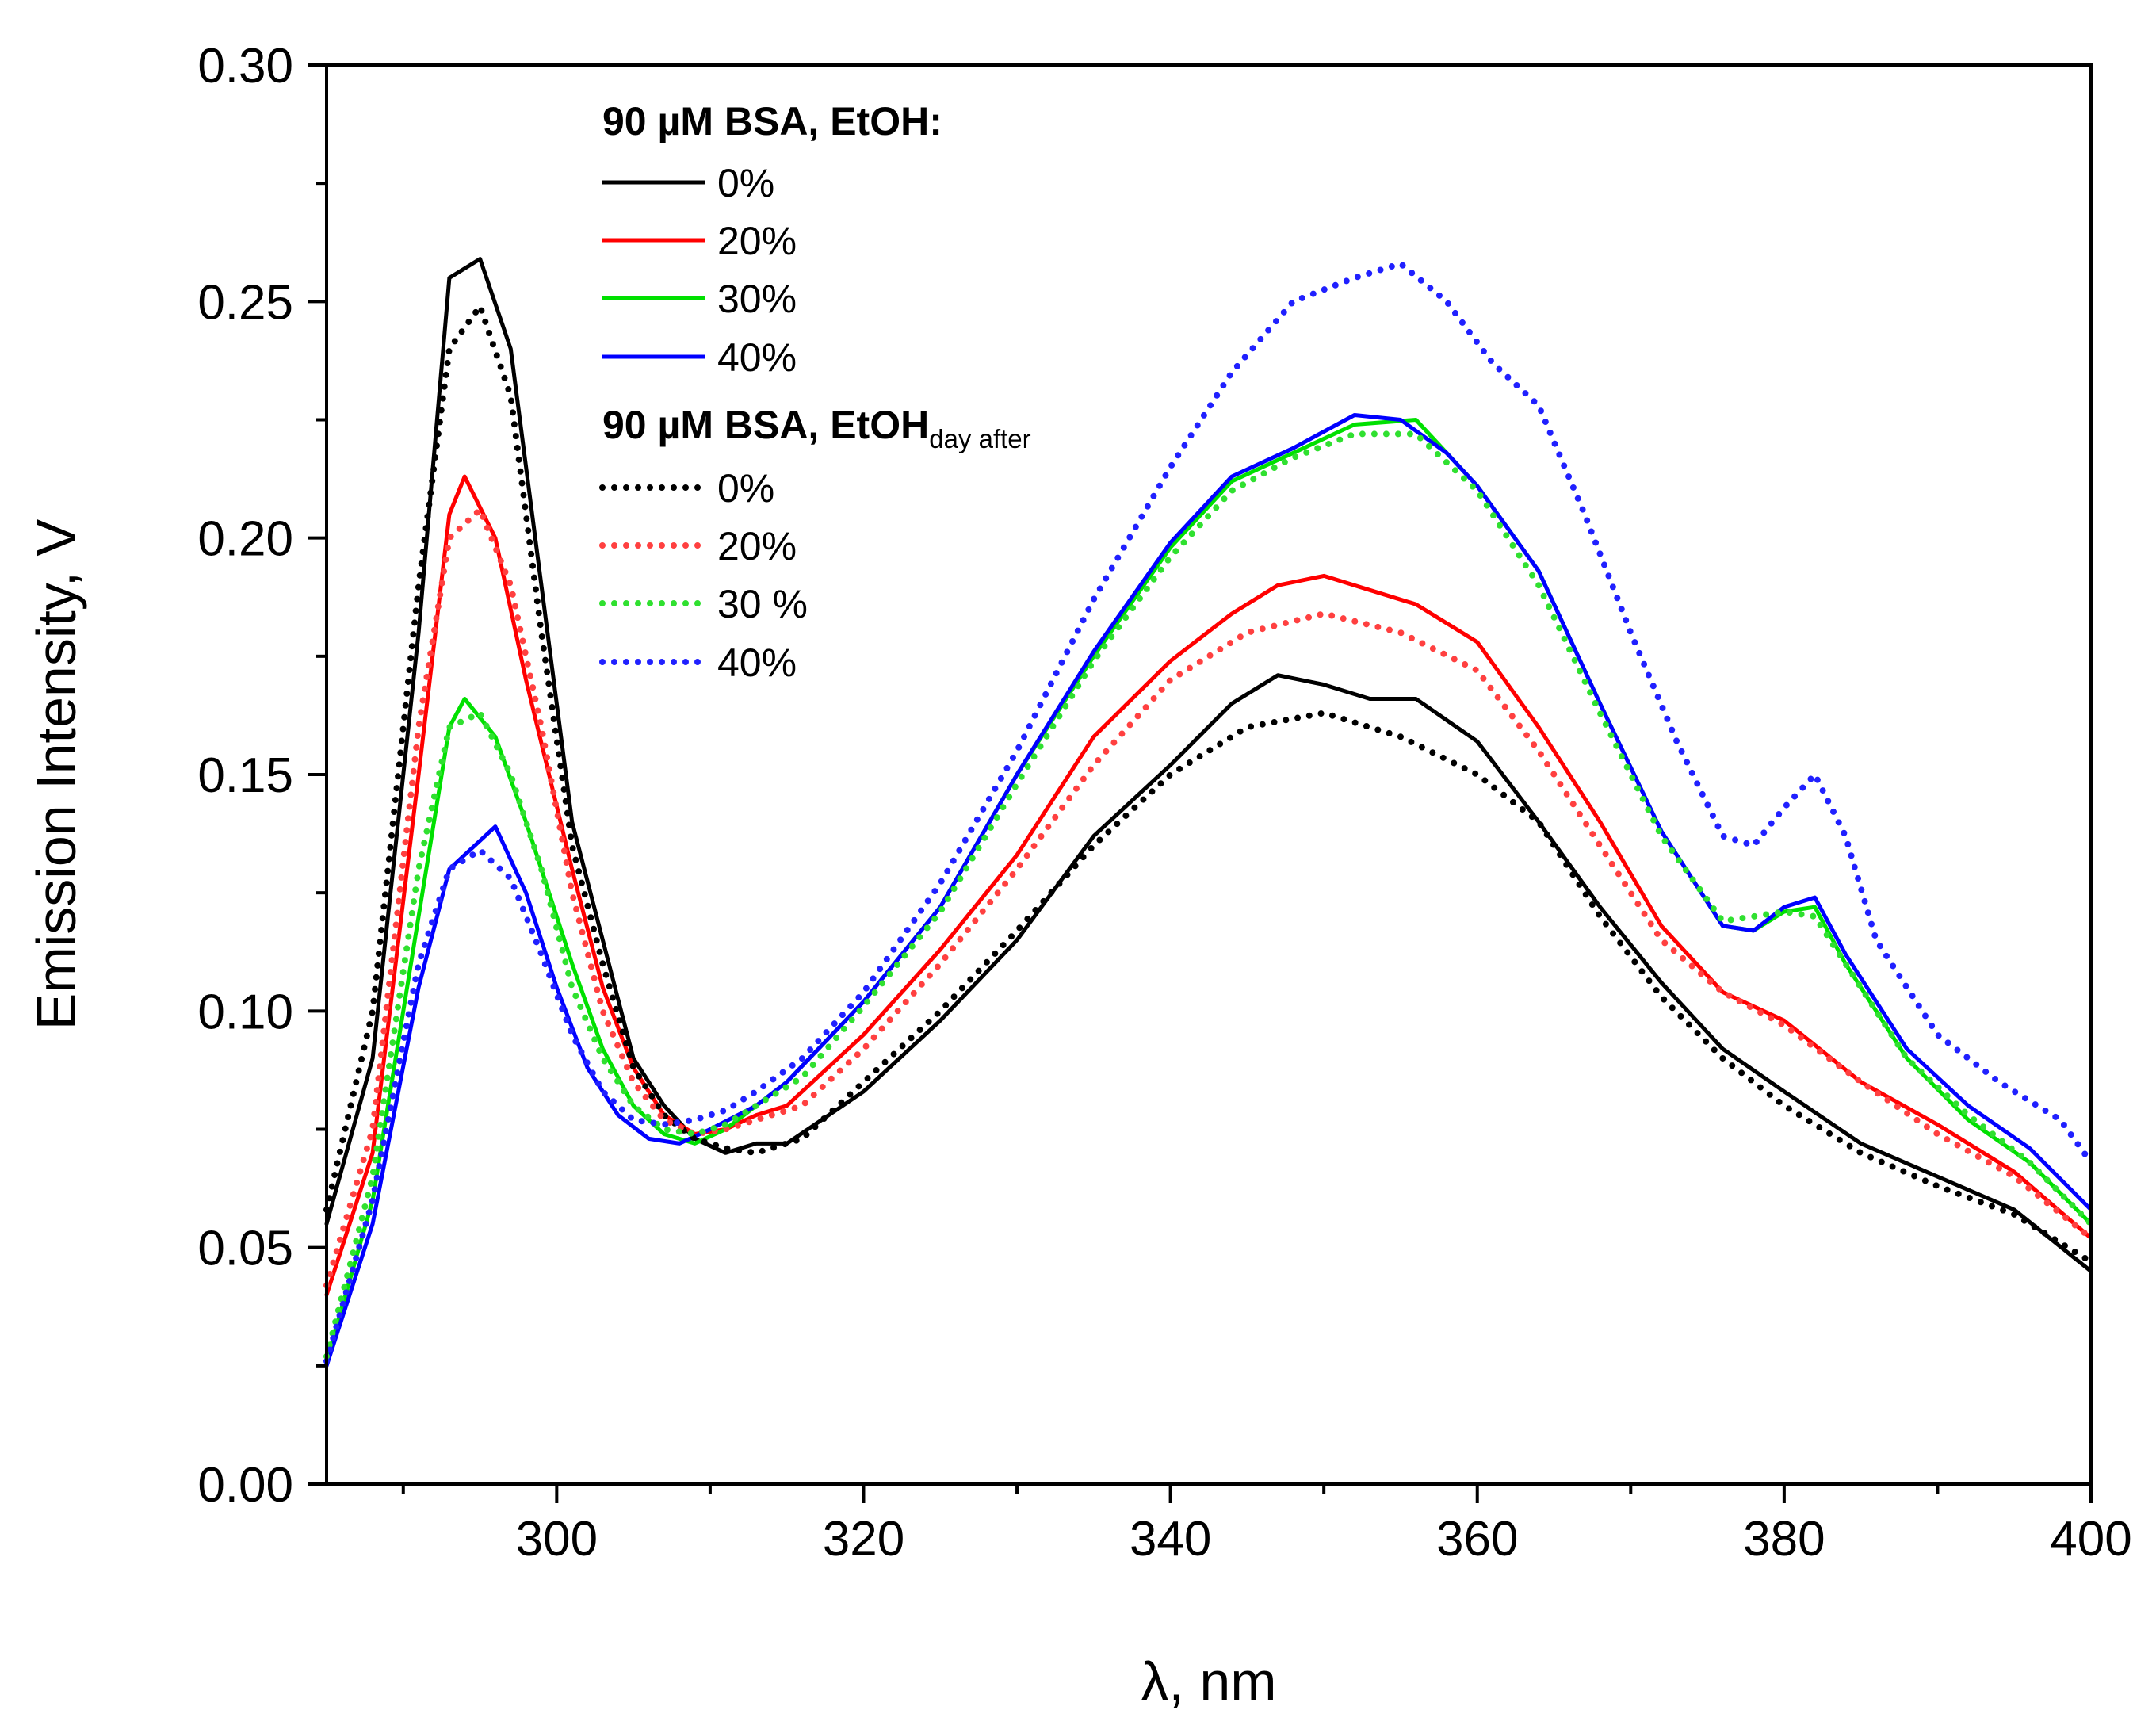  What do you see at coordinates (979, 438) in the screenshot?
I see `legend-group2-title-sub: day after` at bounding box center [979, 438].